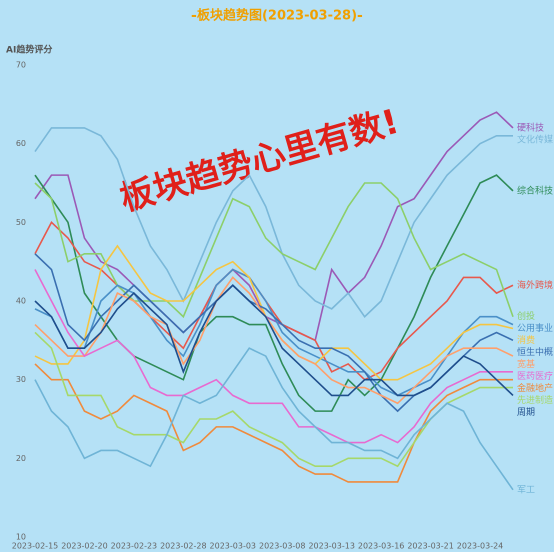  Describe the element at coordinates (21, 65) in the screenshot. I see `y-tick-label: 70` at that location.